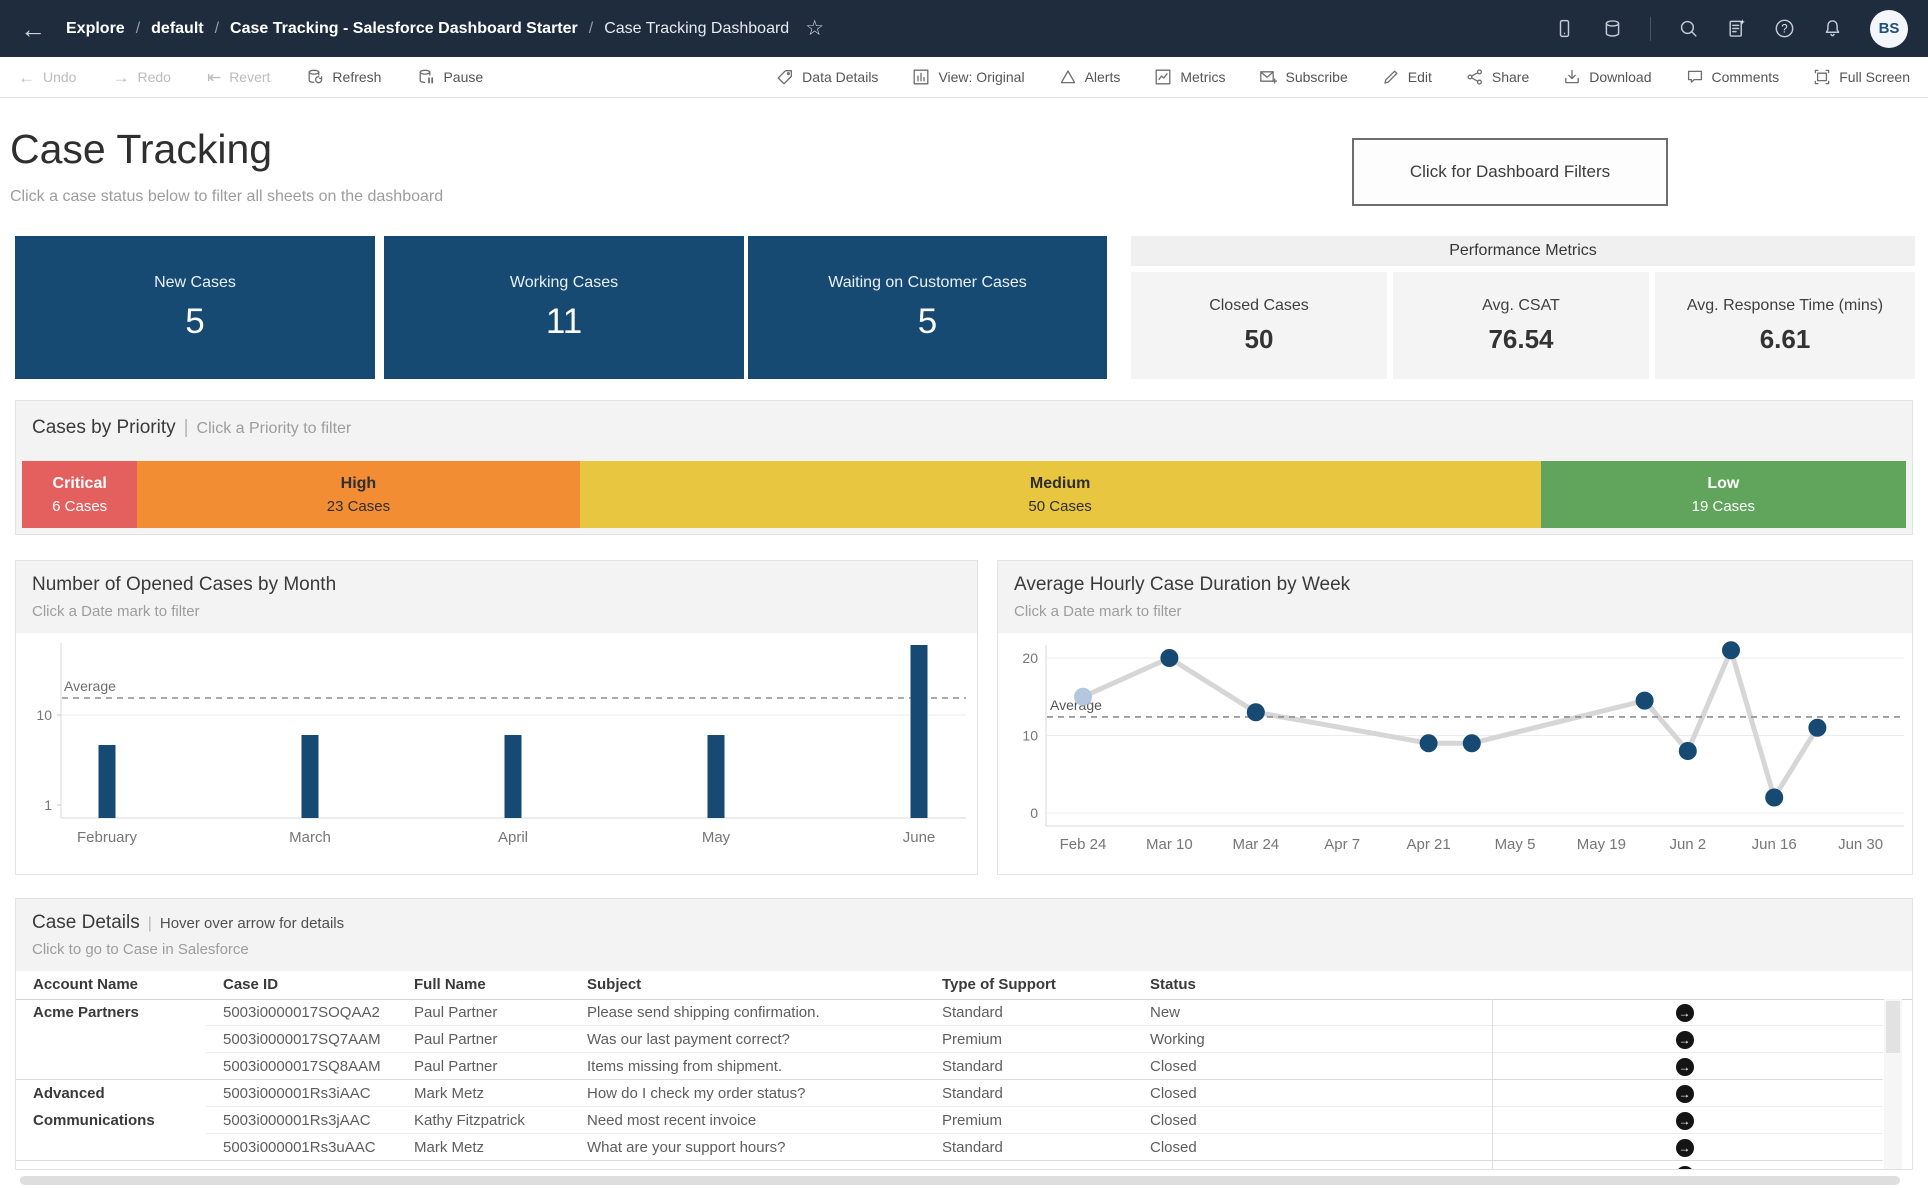 The height and width of the screenshot is (1188, 1928). I want to click on table-cell: Closed, so click(1173, 1093).